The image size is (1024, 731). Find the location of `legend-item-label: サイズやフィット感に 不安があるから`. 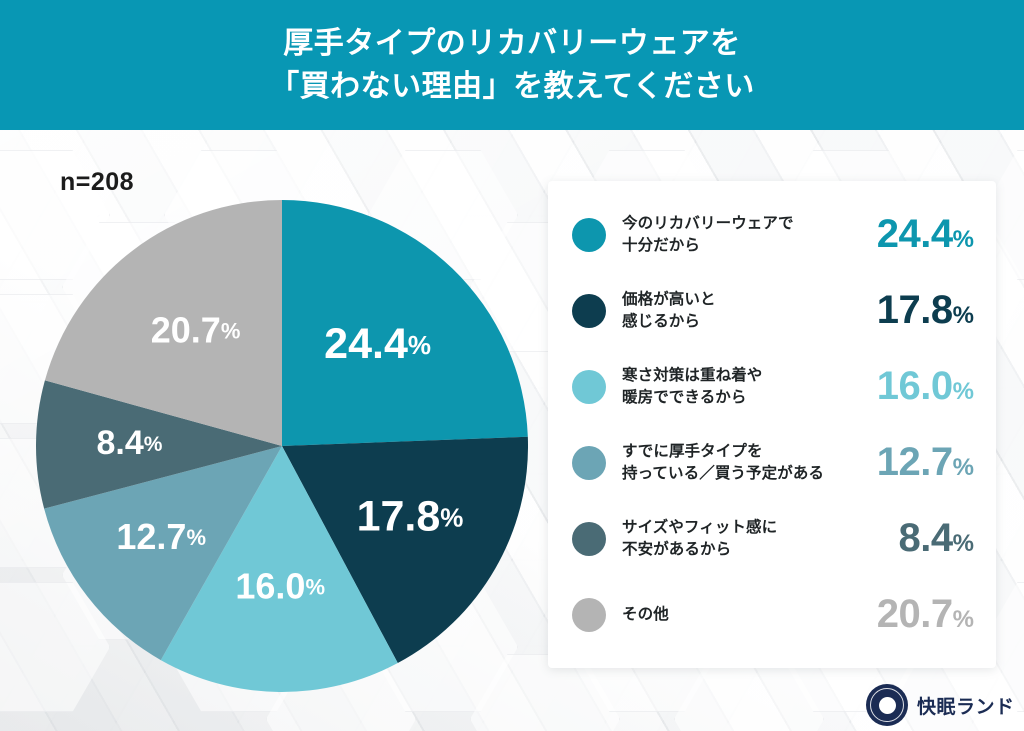

legend-item-label: サイズやフィット感に 不安があるから is located at coordinates (700, 538).